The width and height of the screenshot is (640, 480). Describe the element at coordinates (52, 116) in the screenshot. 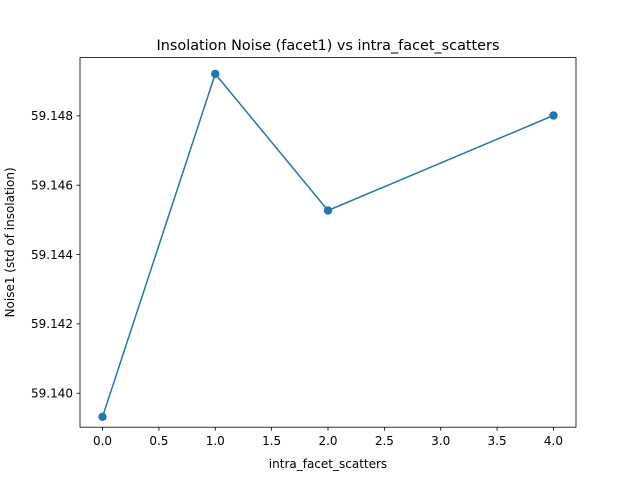

I see `y-tick-label: 59.148` at that location.